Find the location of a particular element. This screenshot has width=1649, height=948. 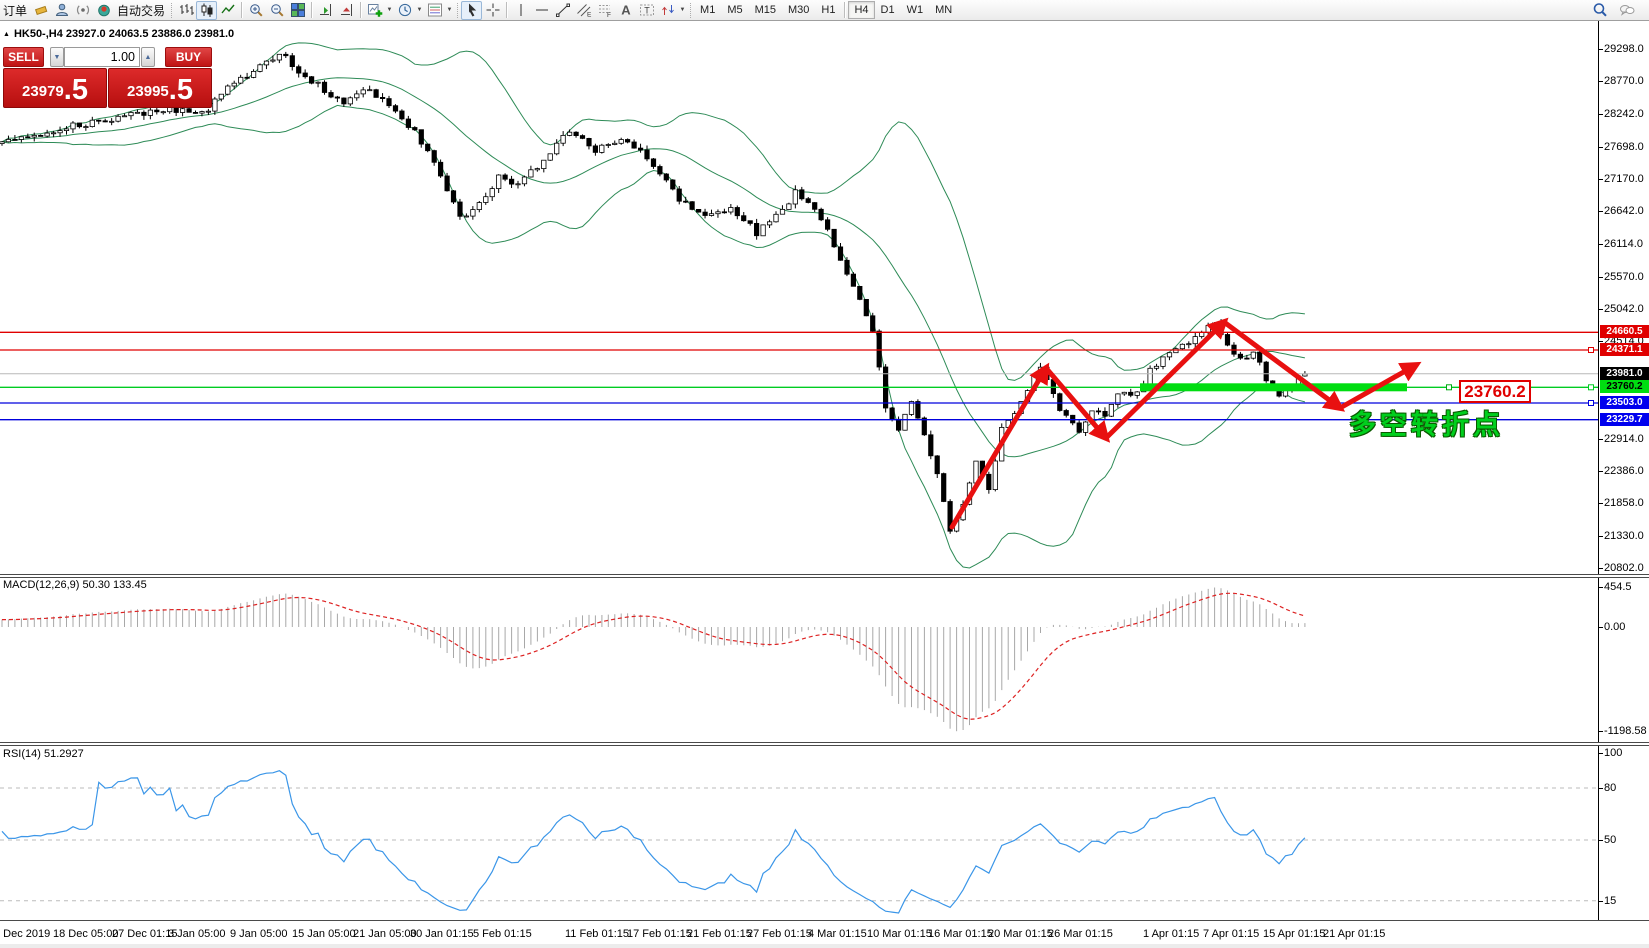

price-level-flag: 23760.2 is located at coordinates (1495, 391).